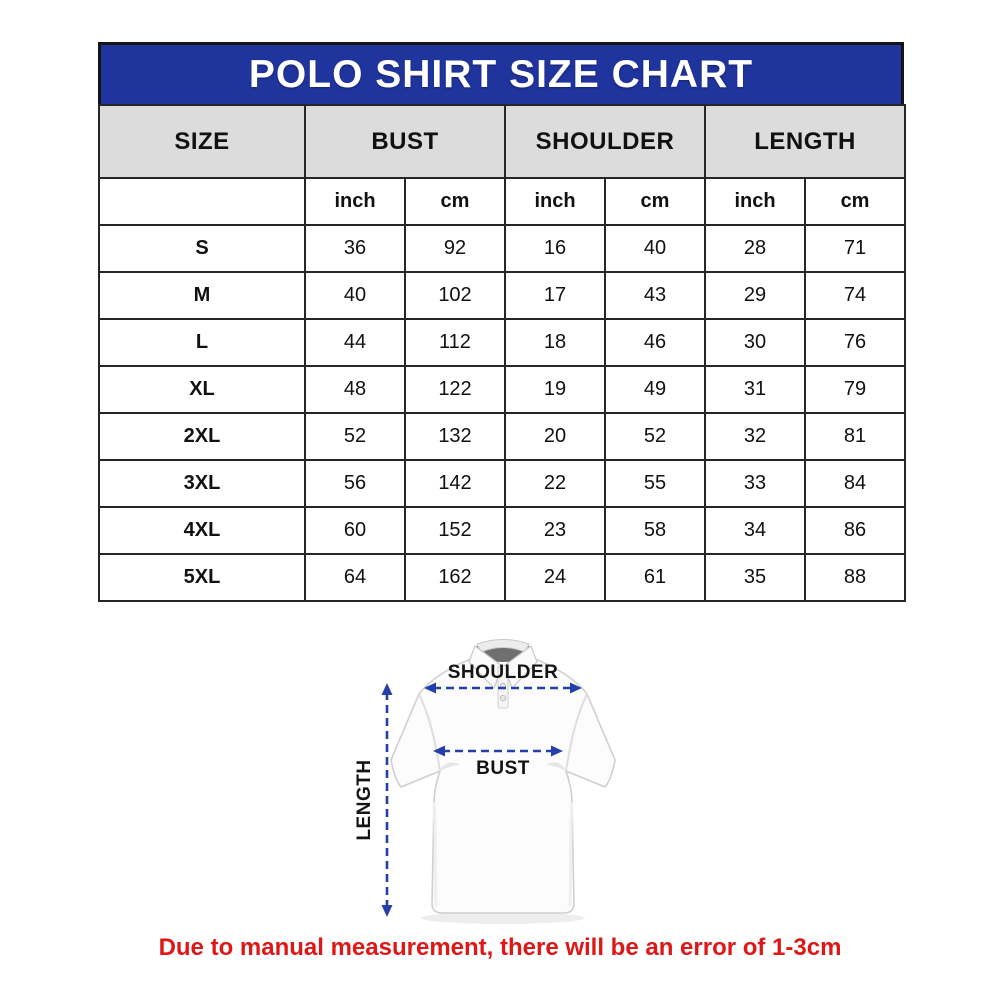 The height and width of the screenshot is (1000, 1000). I want to click on chart-title-bar: POLO SHIRT SIZE CHART, so click(501, 73).